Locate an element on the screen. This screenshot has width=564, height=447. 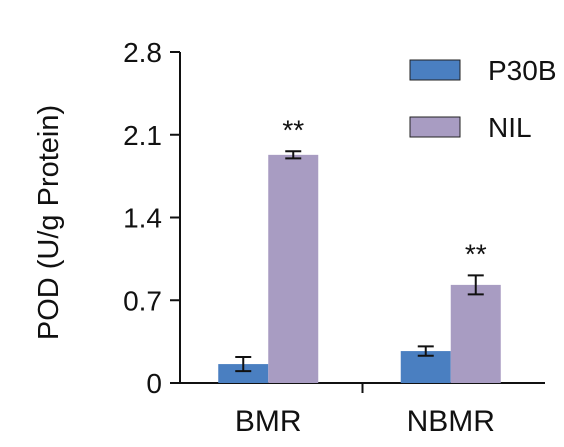
y-tick-label: 2.1 is located at coordinates (142, 135).